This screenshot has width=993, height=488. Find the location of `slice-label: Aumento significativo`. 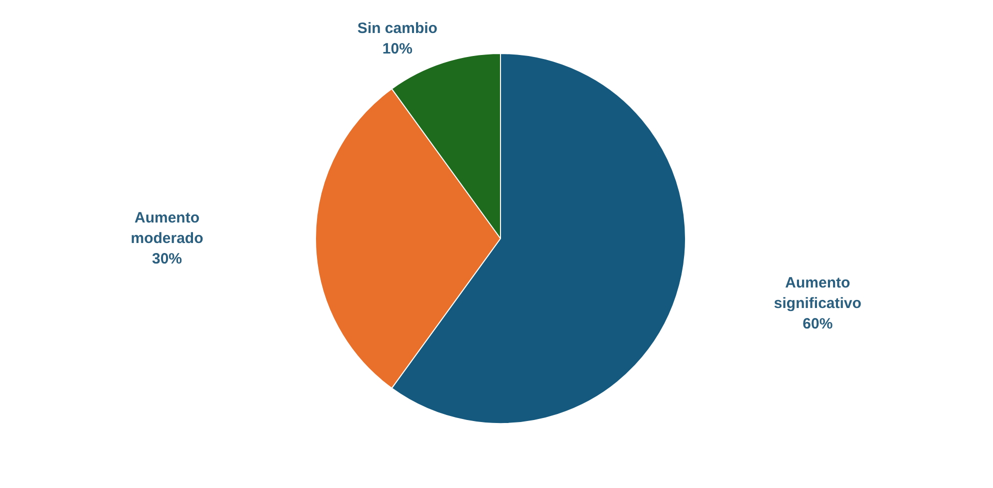

slice-label: Aumento significativo is located at coordinates (818, 293).